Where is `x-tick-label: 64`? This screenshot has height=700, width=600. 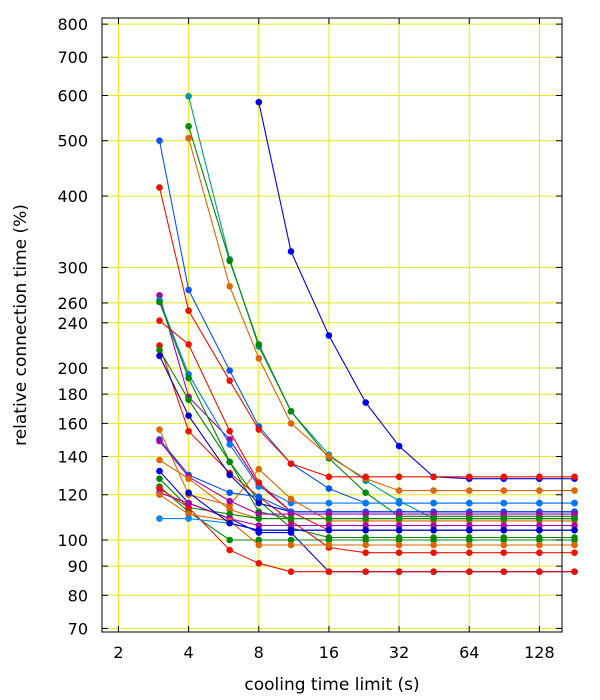 x-tick-label: 64 is located at coordinates (469, 652).